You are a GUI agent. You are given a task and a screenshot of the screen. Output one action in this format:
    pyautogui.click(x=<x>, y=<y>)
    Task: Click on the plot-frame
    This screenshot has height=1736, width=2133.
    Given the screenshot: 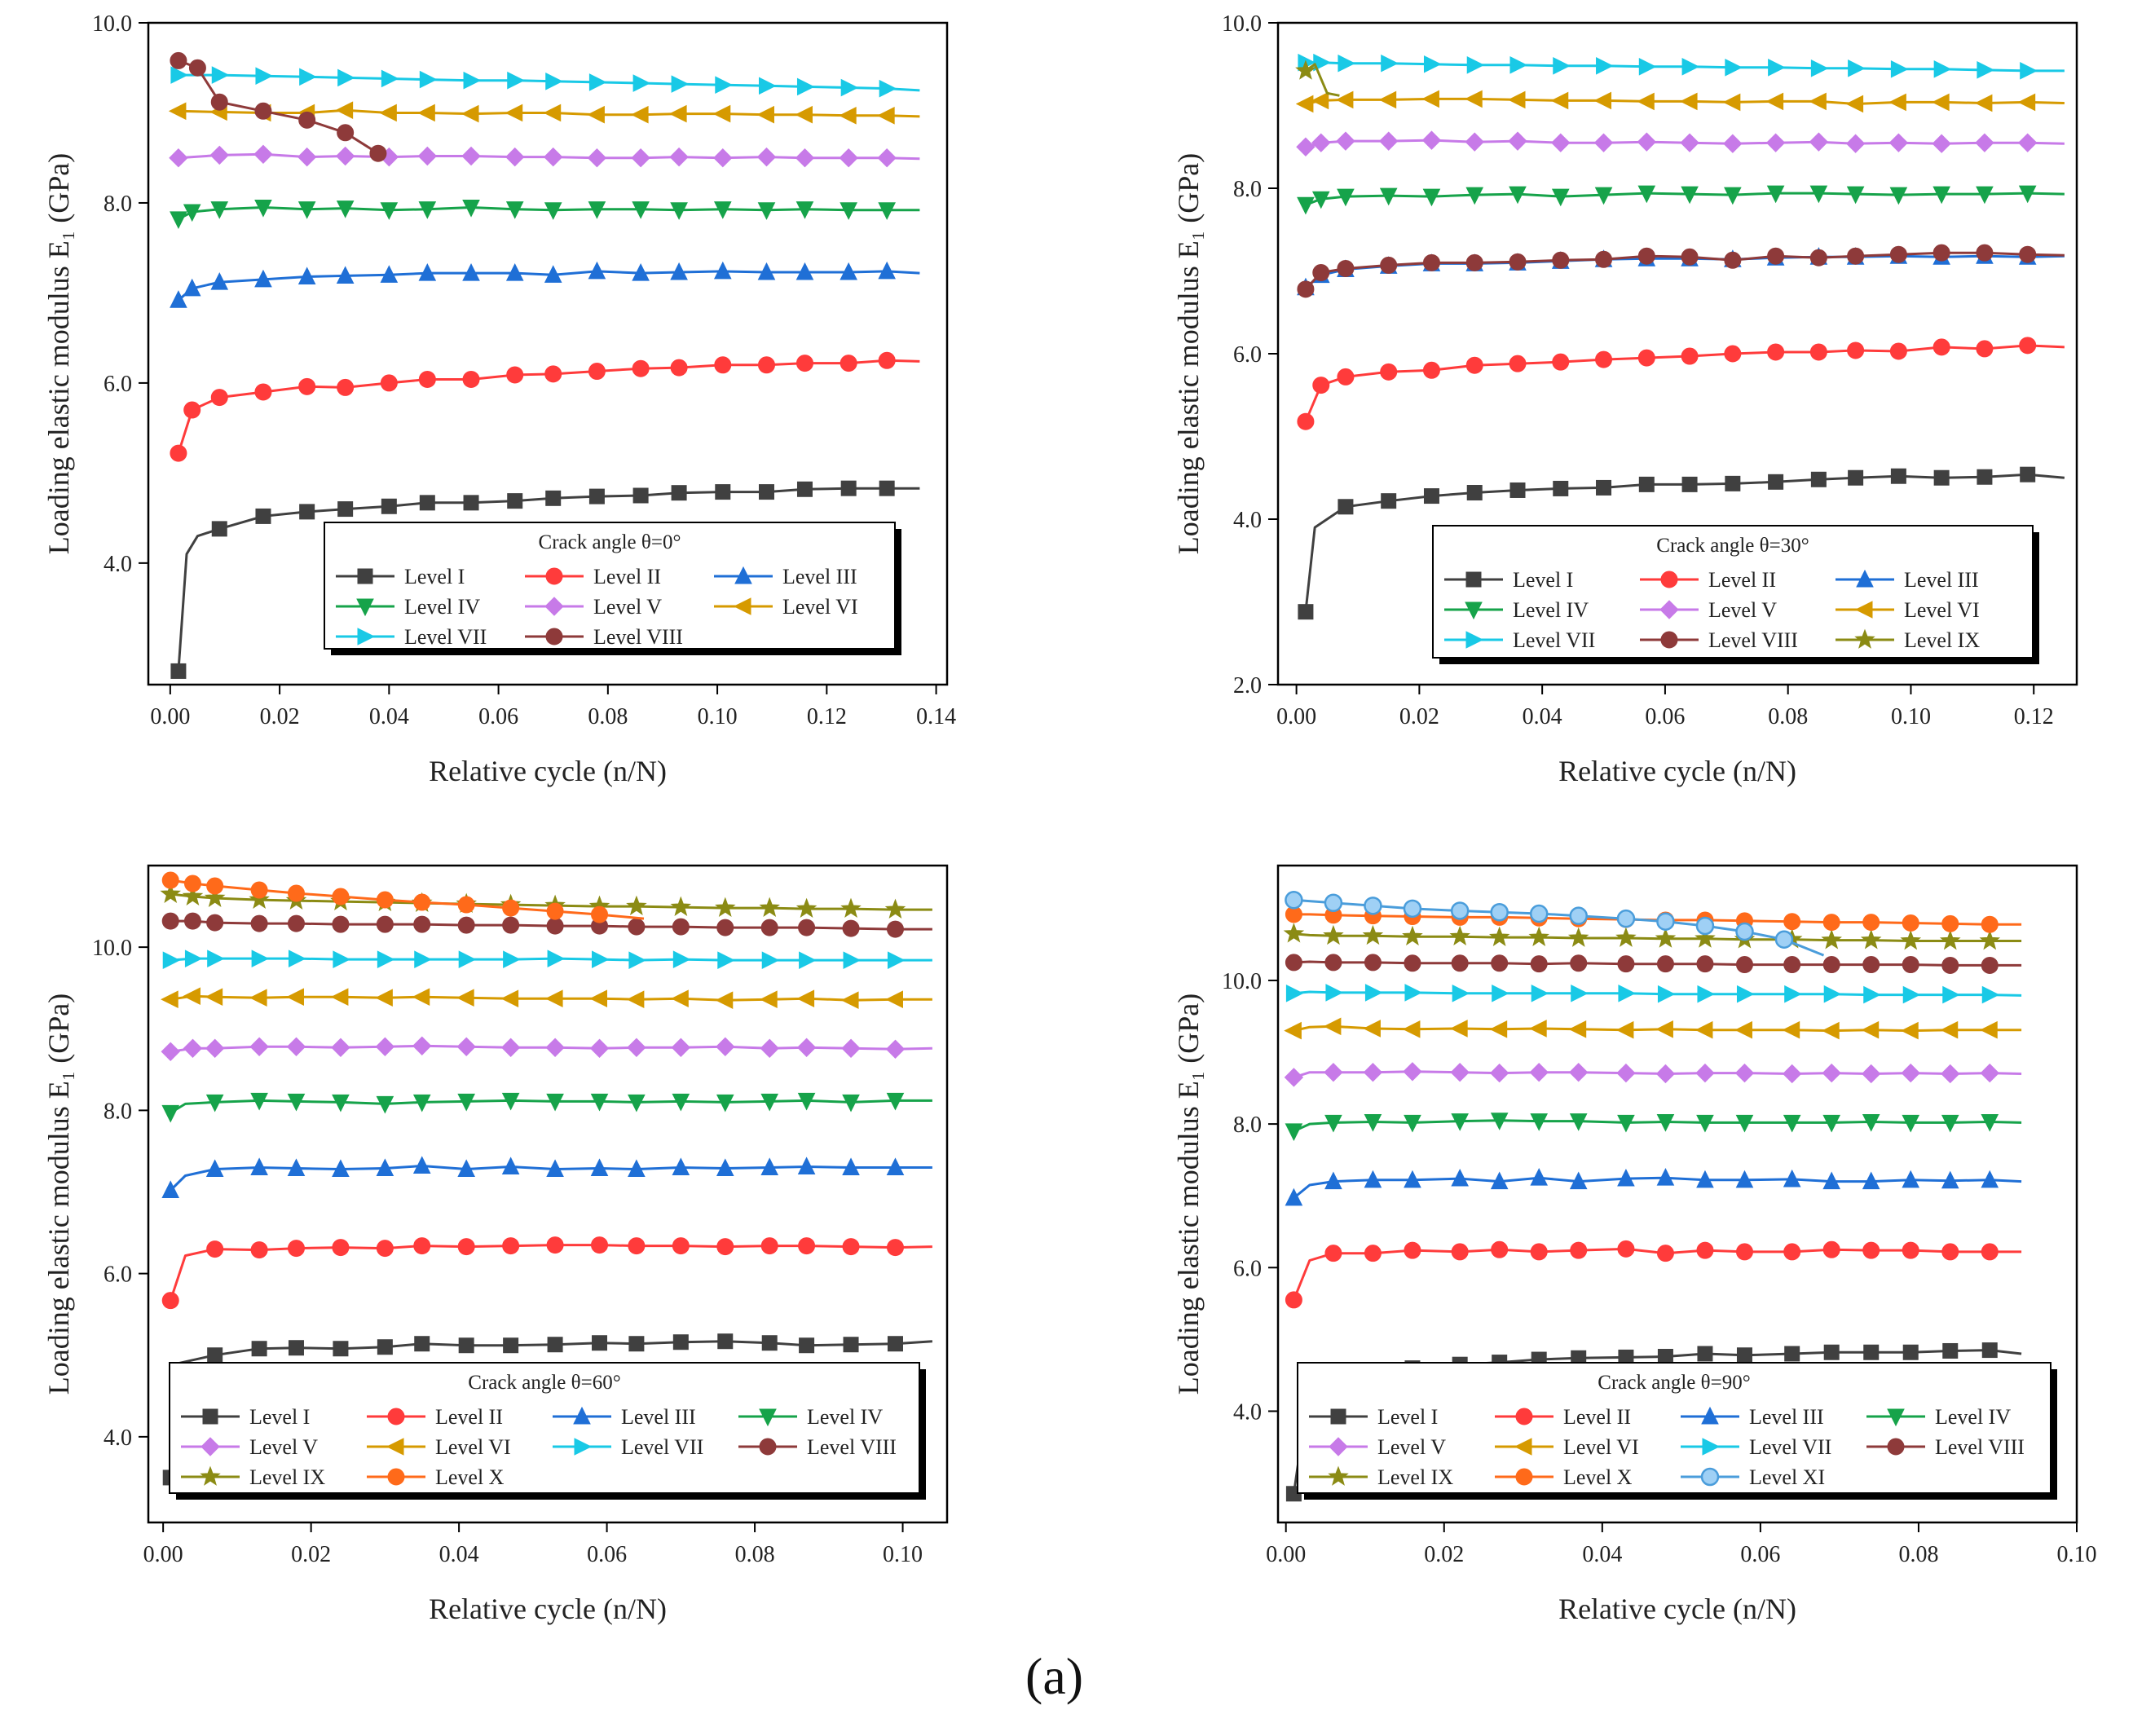 What is the action you would take?
    pyautogui.click(x=1677, y=1194)
    